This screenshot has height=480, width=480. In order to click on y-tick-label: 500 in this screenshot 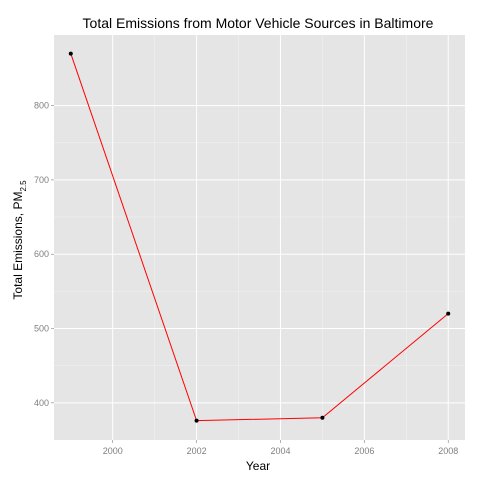, I will do `click(41, 329)`.